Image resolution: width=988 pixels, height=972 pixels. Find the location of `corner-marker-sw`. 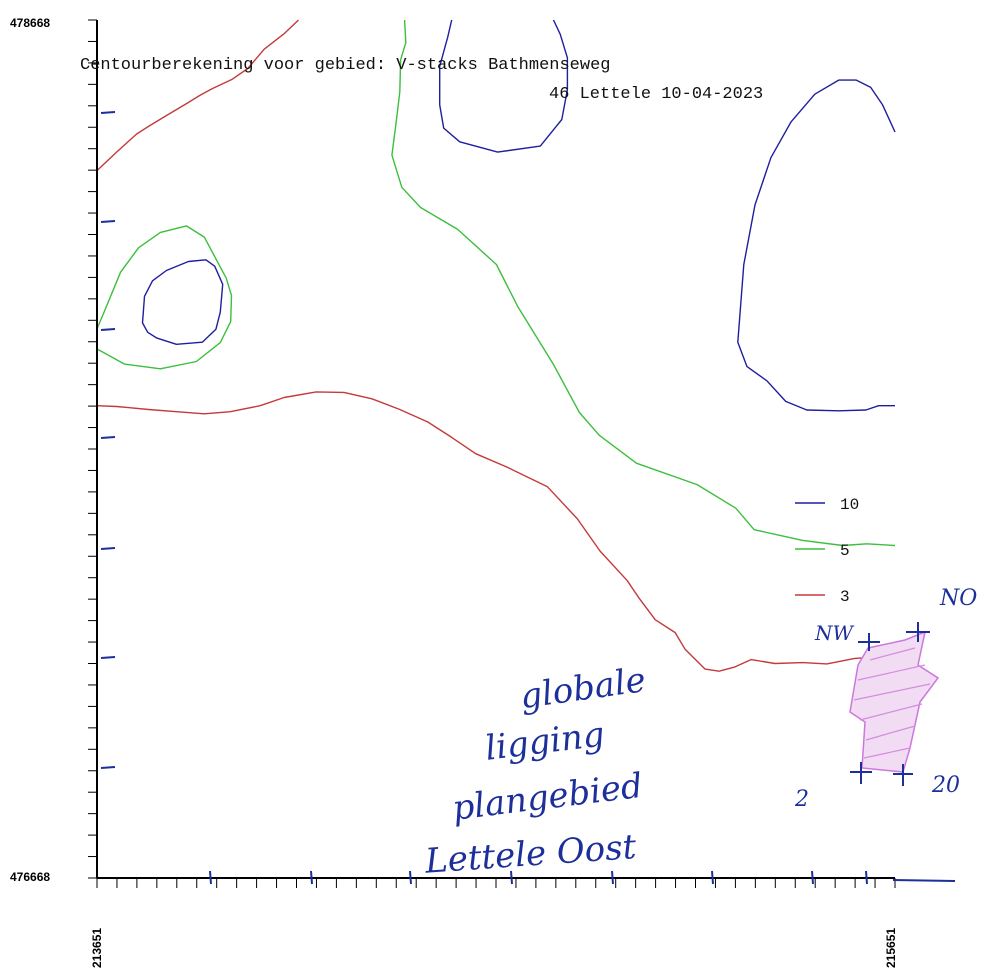

corner-marker-sw is located at coordinates (861, 773).